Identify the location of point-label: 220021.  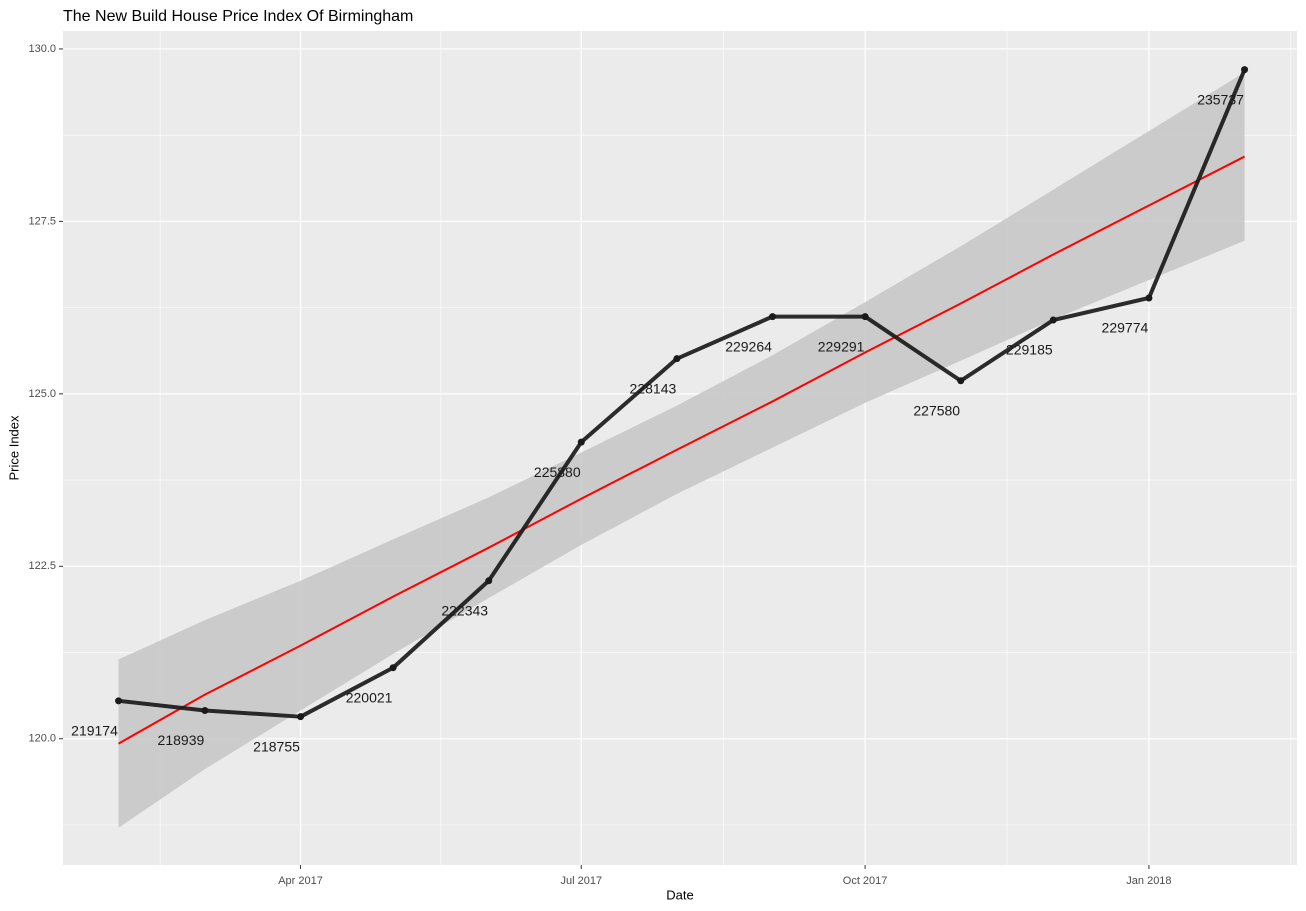
(369, 697).